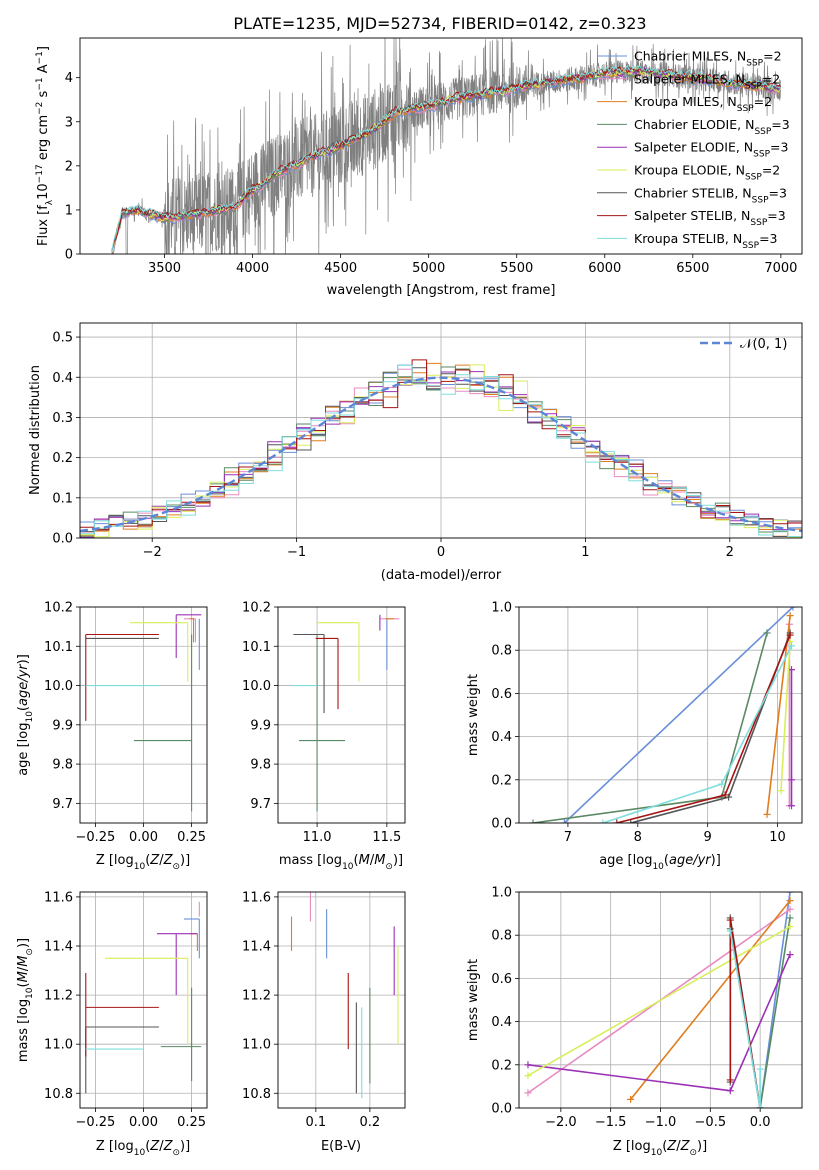  I want to click on x-axis-label: age [log10(age/yr)], so click(660, 862).